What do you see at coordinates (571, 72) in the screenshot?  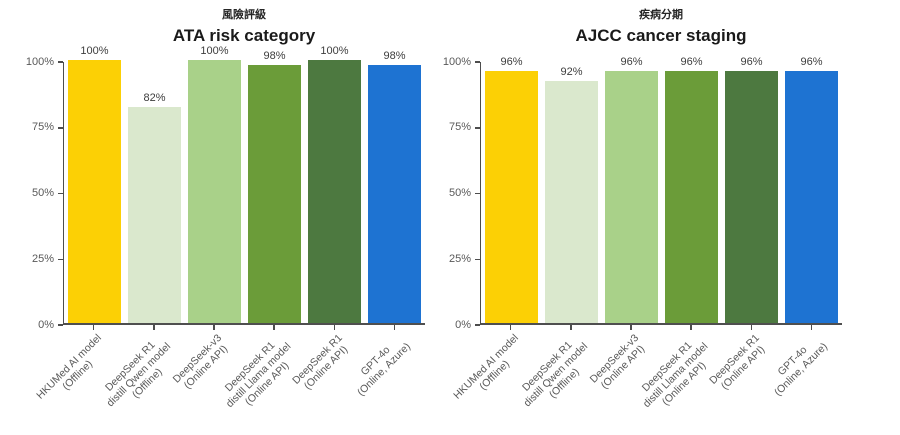 I see `bar-value-label: 92%` at bounding box center [571, 72].